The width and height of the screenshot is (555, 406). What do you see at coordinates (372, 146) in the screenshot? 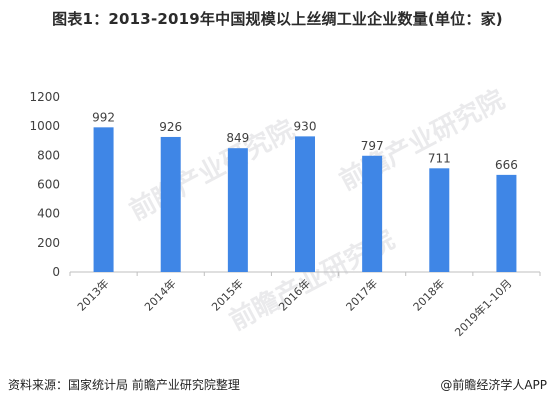
I see `data-label: 797` at bounding box center [372, 146].